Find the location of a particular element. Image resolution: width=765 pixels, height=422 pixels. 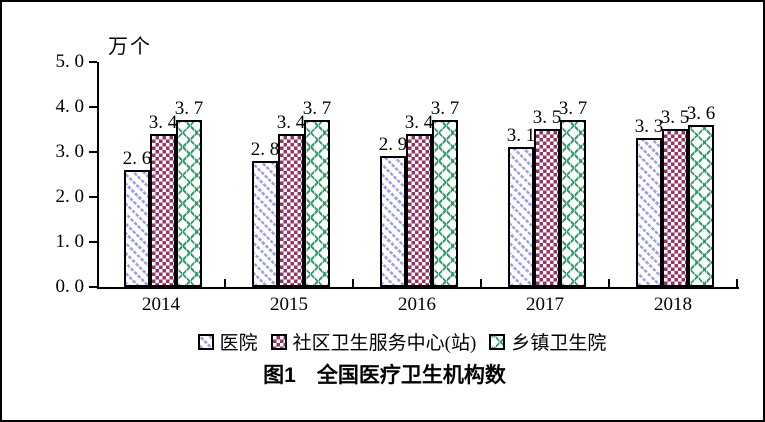

bar-value-label: 3. 6 is located at coordinates (701, 113).